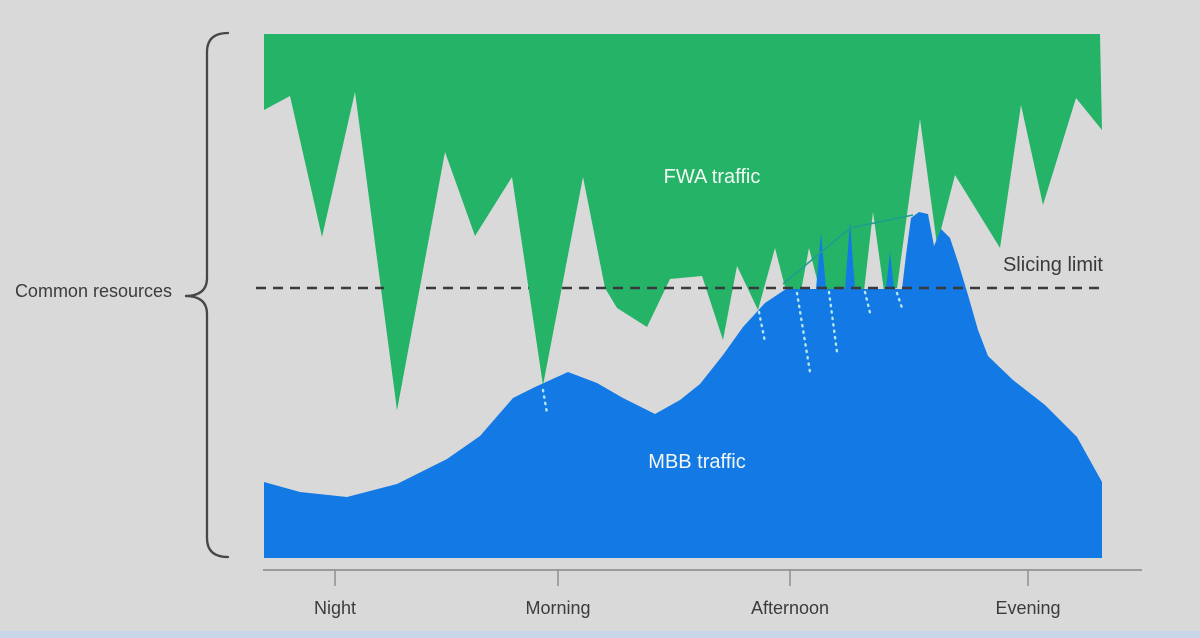 This screenshot has height=638, width=1200. Describe the element at coordinates (557, 608) in the screenshot. I see `x-axis-label-morning: Morning` at that location.